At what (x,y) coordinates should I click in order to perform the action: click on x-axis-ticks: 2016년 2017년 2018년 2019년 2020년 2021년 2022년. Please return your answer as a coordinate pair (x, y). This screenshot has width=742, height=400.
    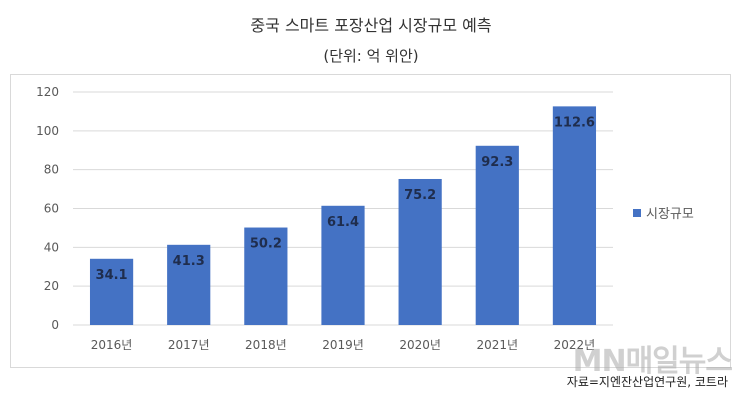
    Looking at the image, I should click on (343, 345).